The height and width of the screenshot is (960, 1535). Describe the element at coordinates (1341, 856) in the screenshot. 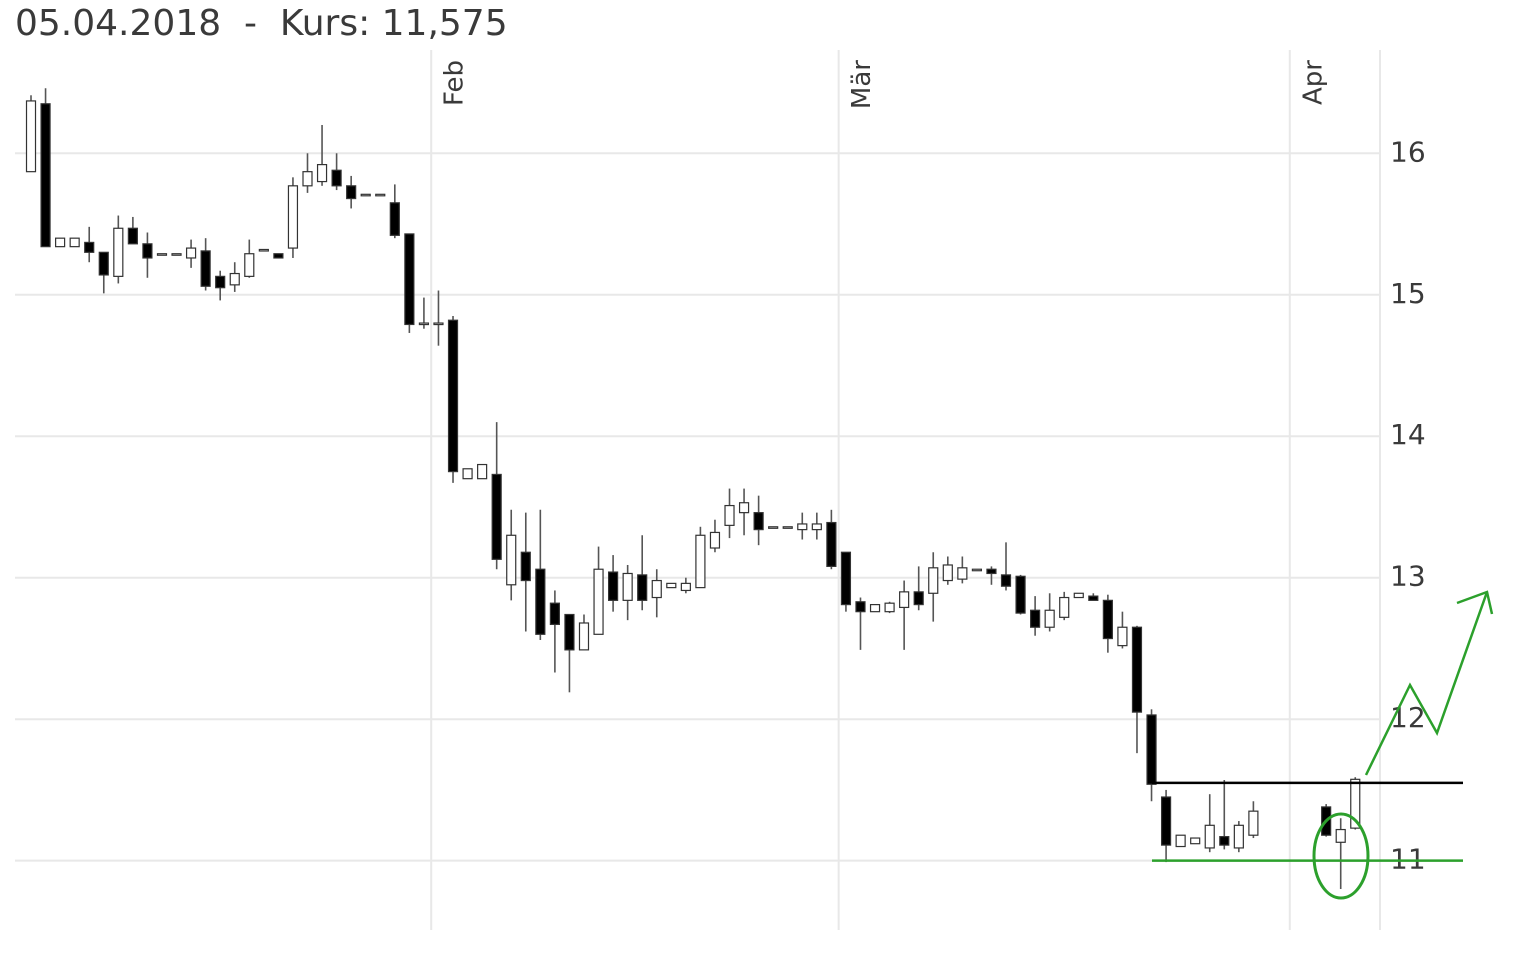

I see `highlight-ellipse` at that location.